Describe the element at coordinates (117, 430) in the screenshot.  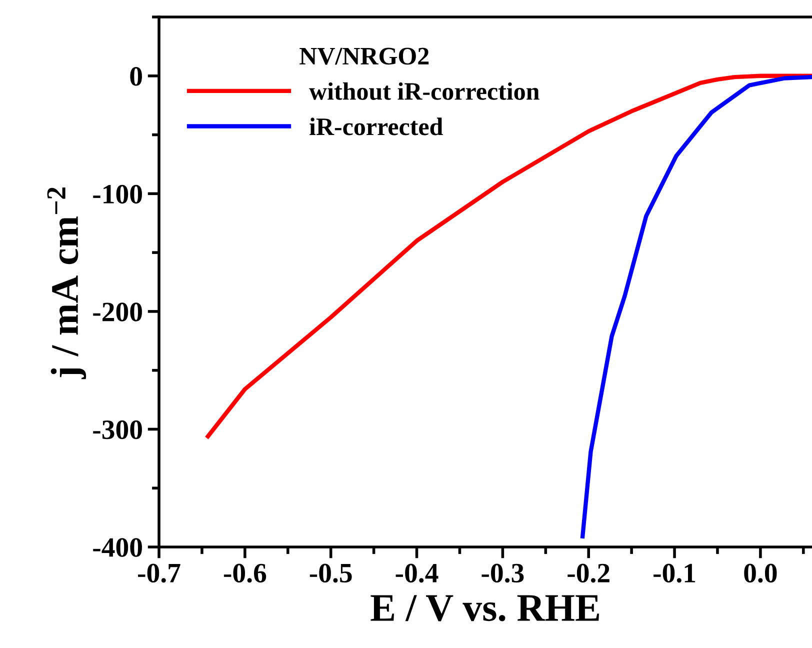
I see `y-tick-label: -300` at that location.